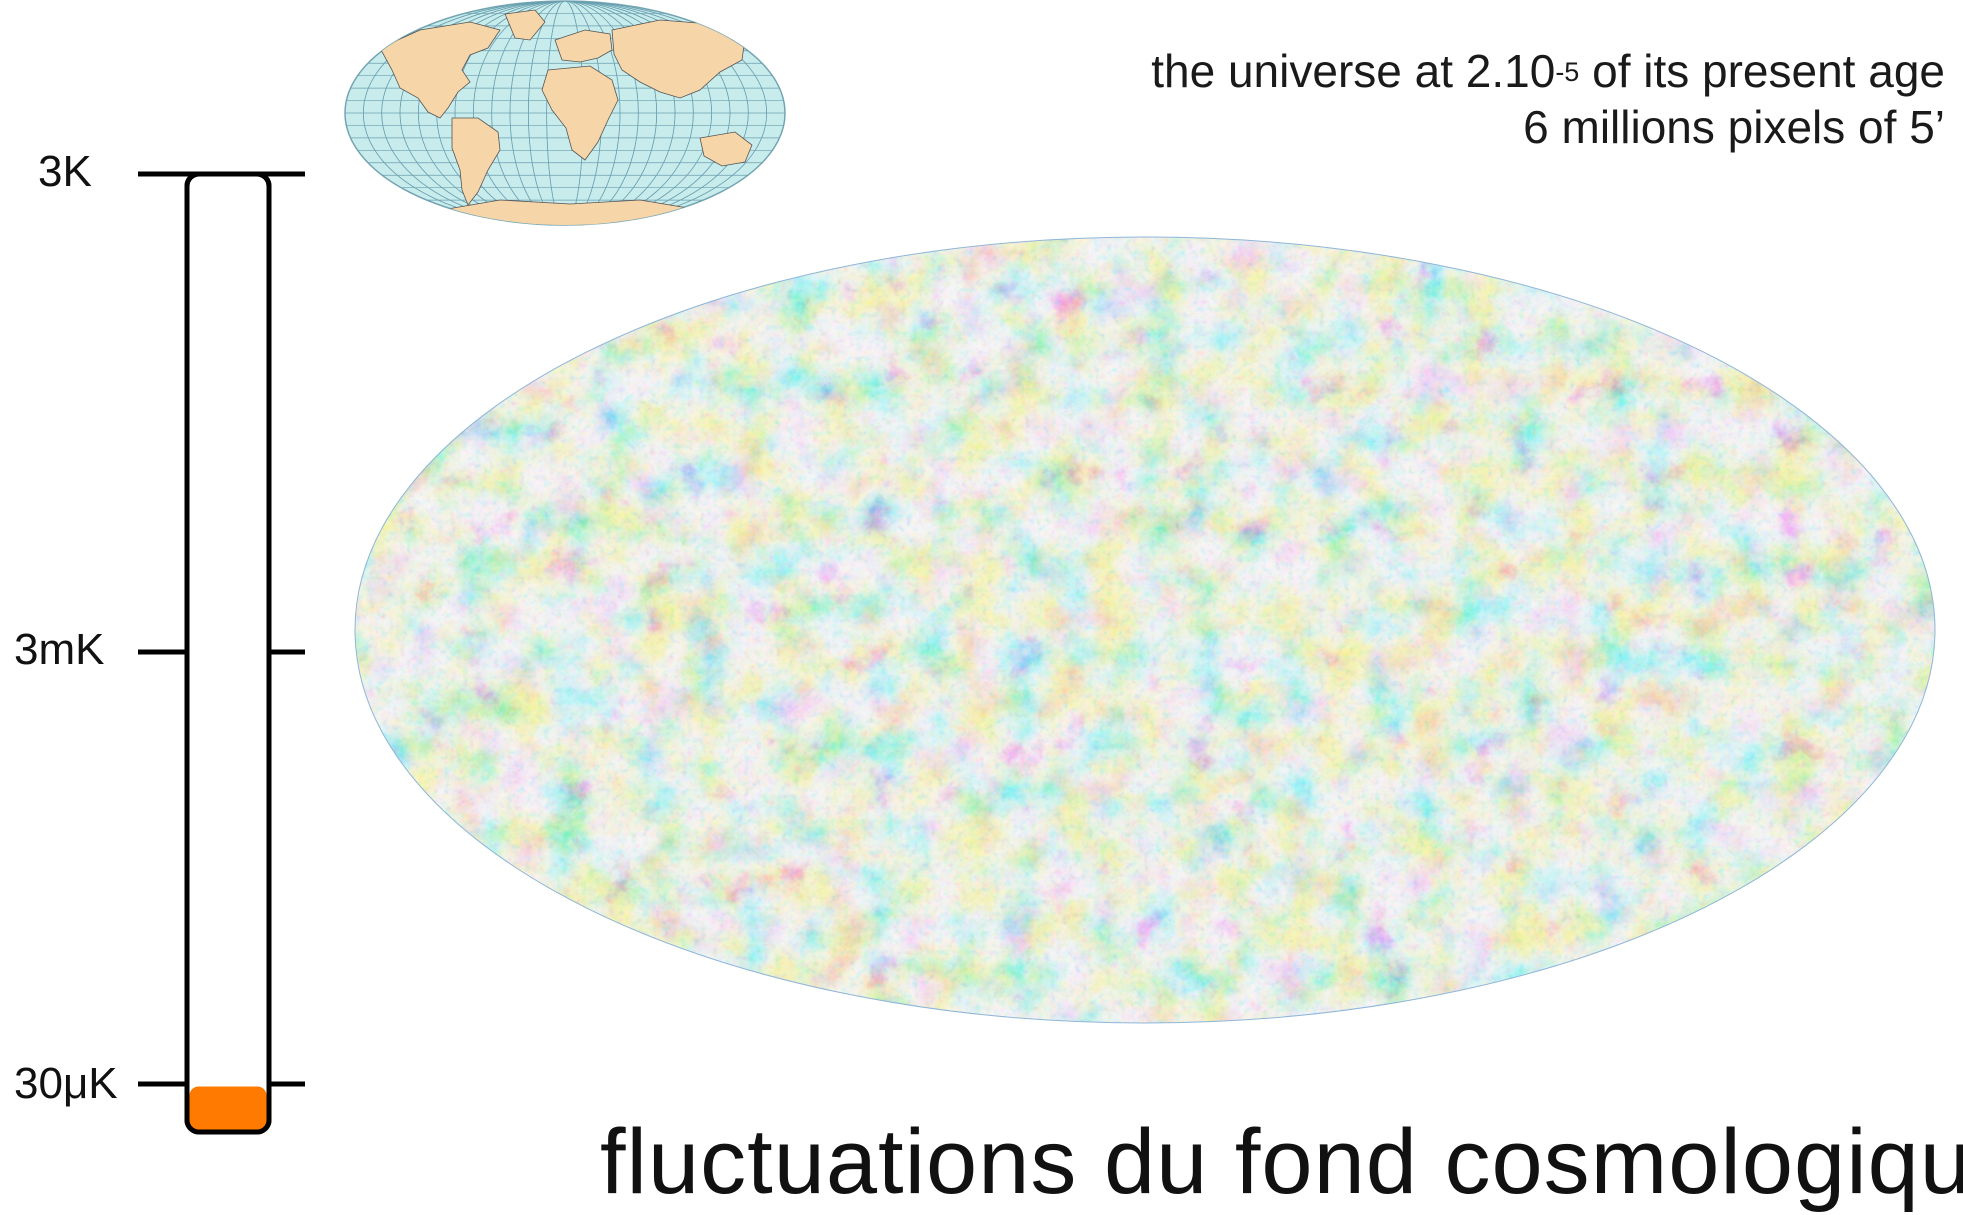 Image resolution: width=1963 pixels, height=1215 pixels. I want to click on earth-meridian, so click(565, 113).